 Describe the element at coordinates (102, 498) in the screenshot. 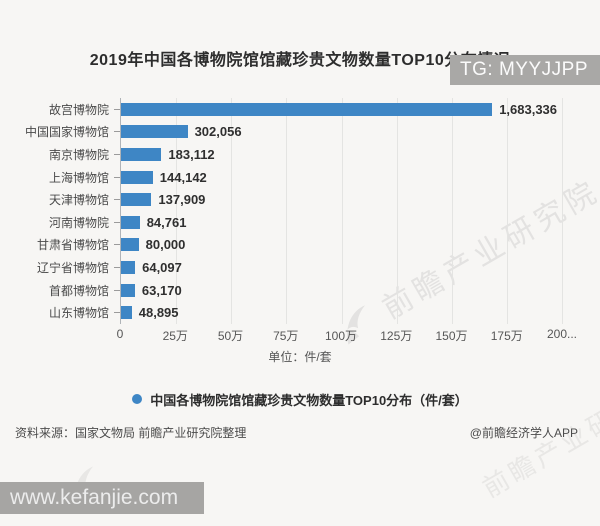

I see `kefanjie-watermark-badge: www.kefanjie.com` at that location.